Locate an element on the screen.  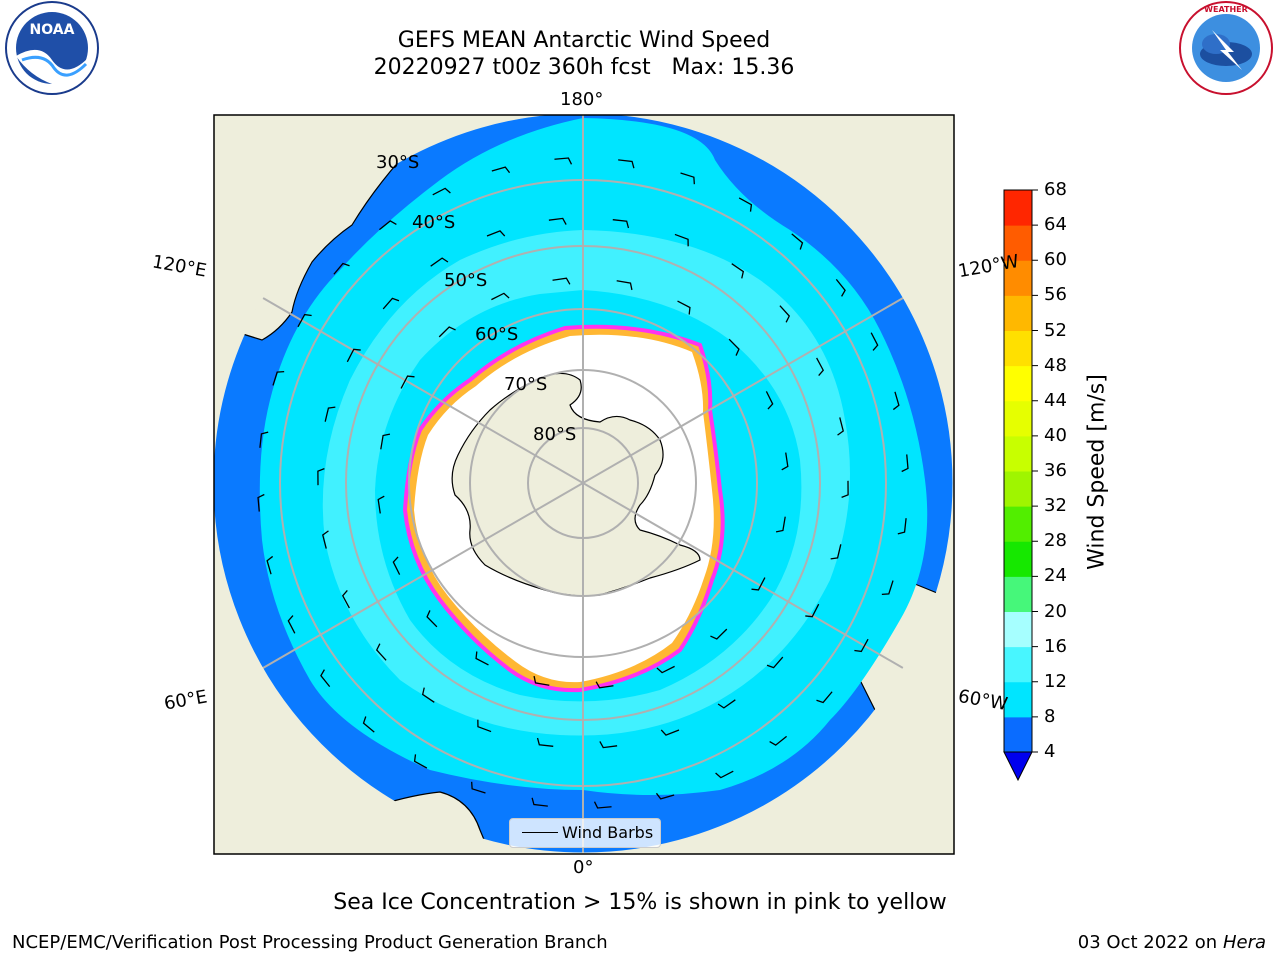
lat-label-70s: 70°S is located at coordinates (526, 384).